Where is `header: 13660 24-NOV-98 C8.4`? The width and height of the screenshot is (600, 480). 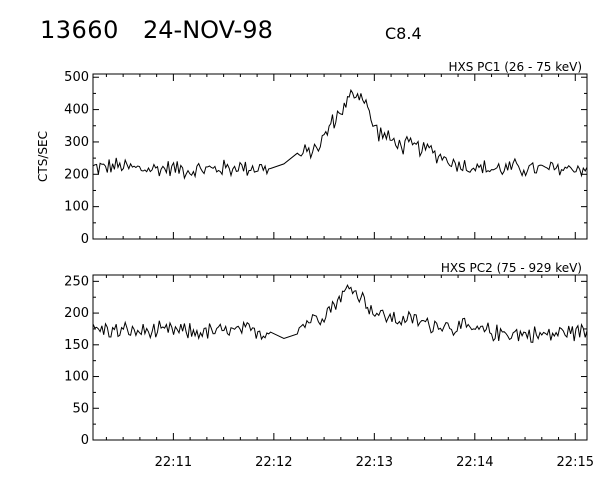 header: 13660 24-NOV-98 C8.4 is located at coordinates (300, 25).